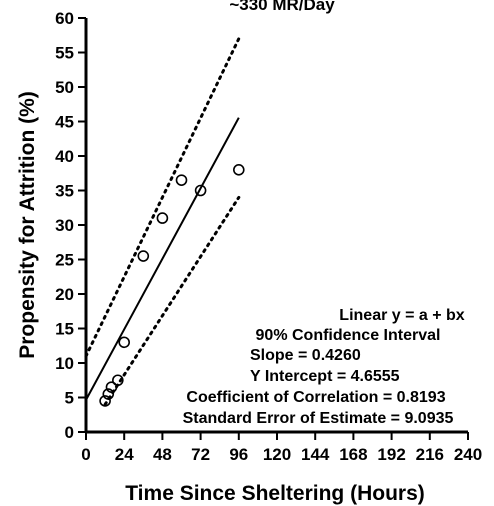  What do you see at coordinates (282, 7) in the screenshot?
I see `chart-title: ~330 MR/Day` at bounding box center [282, 7].